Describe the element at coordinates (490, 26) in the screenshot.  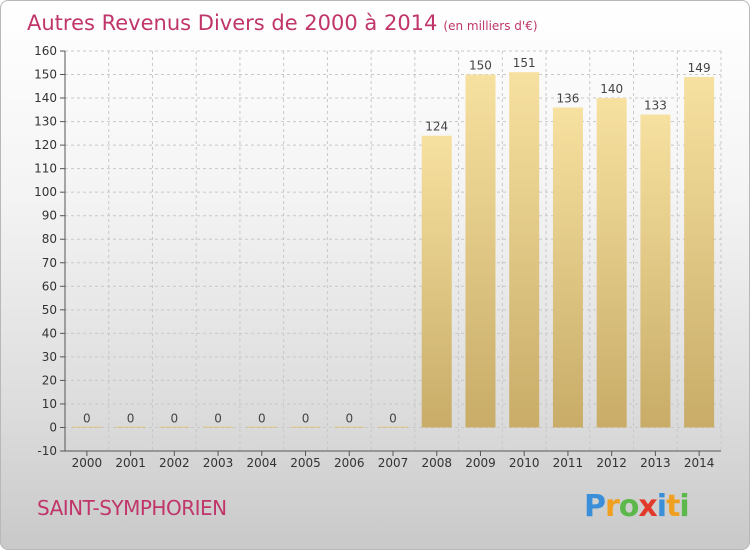
I see `chart-title-unit: (en milliers d'€)` at that location.